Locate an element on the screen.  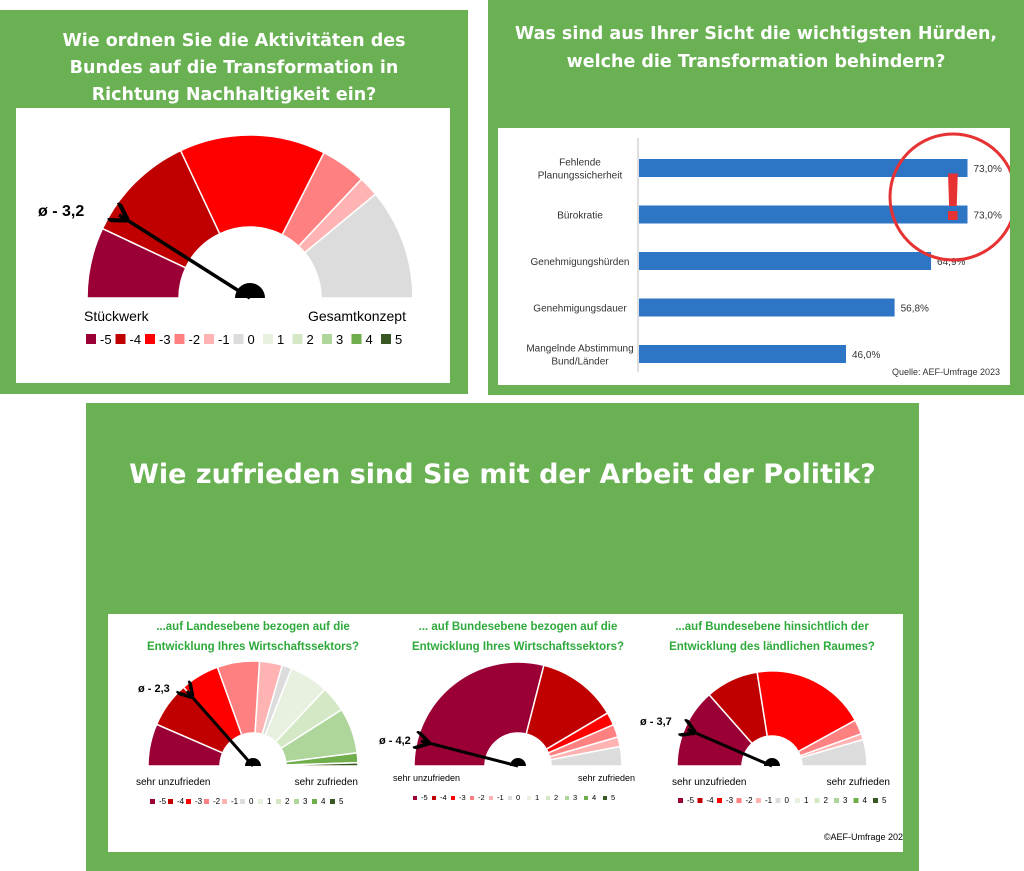
gauge-segment-minus5 is located at coordinates (479, 714).